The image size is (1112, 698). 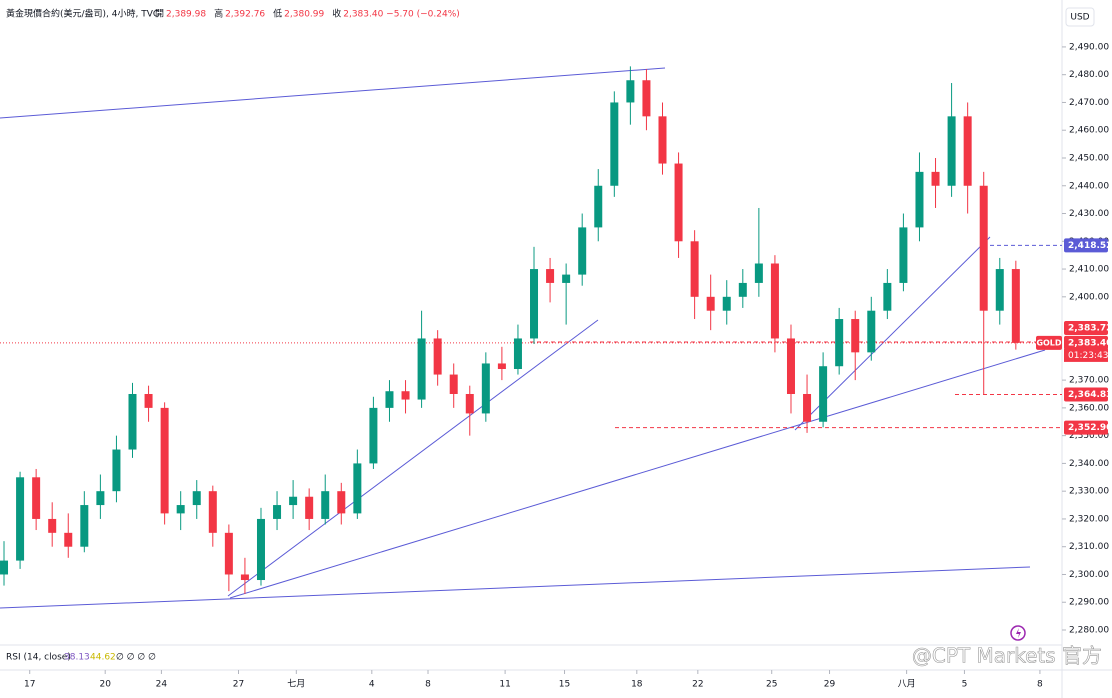 What do you see at coordinates (1089, 436) in the screenshot?
I see `y-tick-label: 2,350.00` at bounding box center [1089, 436].